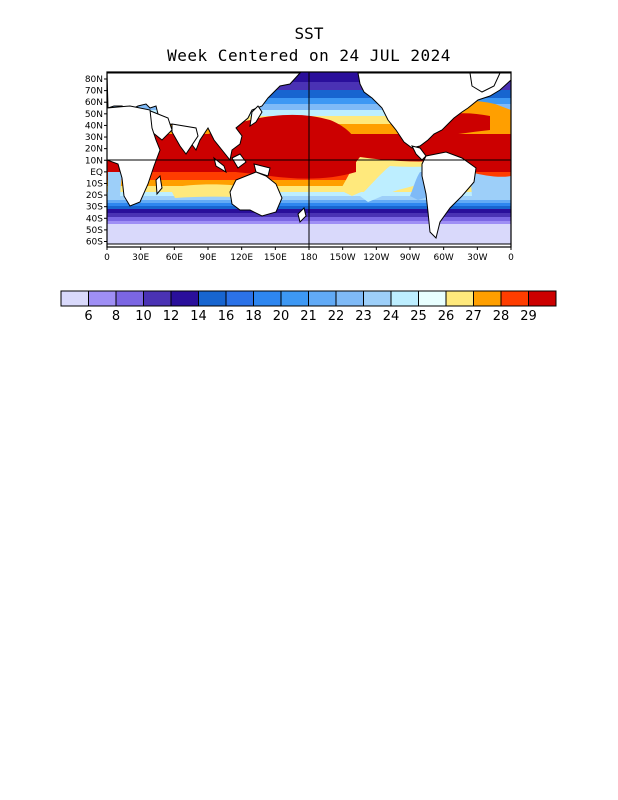 This screenshot has width=618, height=800. What do you see at coordinates (308, 316) in the screenshot?
I see `colorbar-label: 21` at bounding box center [308, 316].